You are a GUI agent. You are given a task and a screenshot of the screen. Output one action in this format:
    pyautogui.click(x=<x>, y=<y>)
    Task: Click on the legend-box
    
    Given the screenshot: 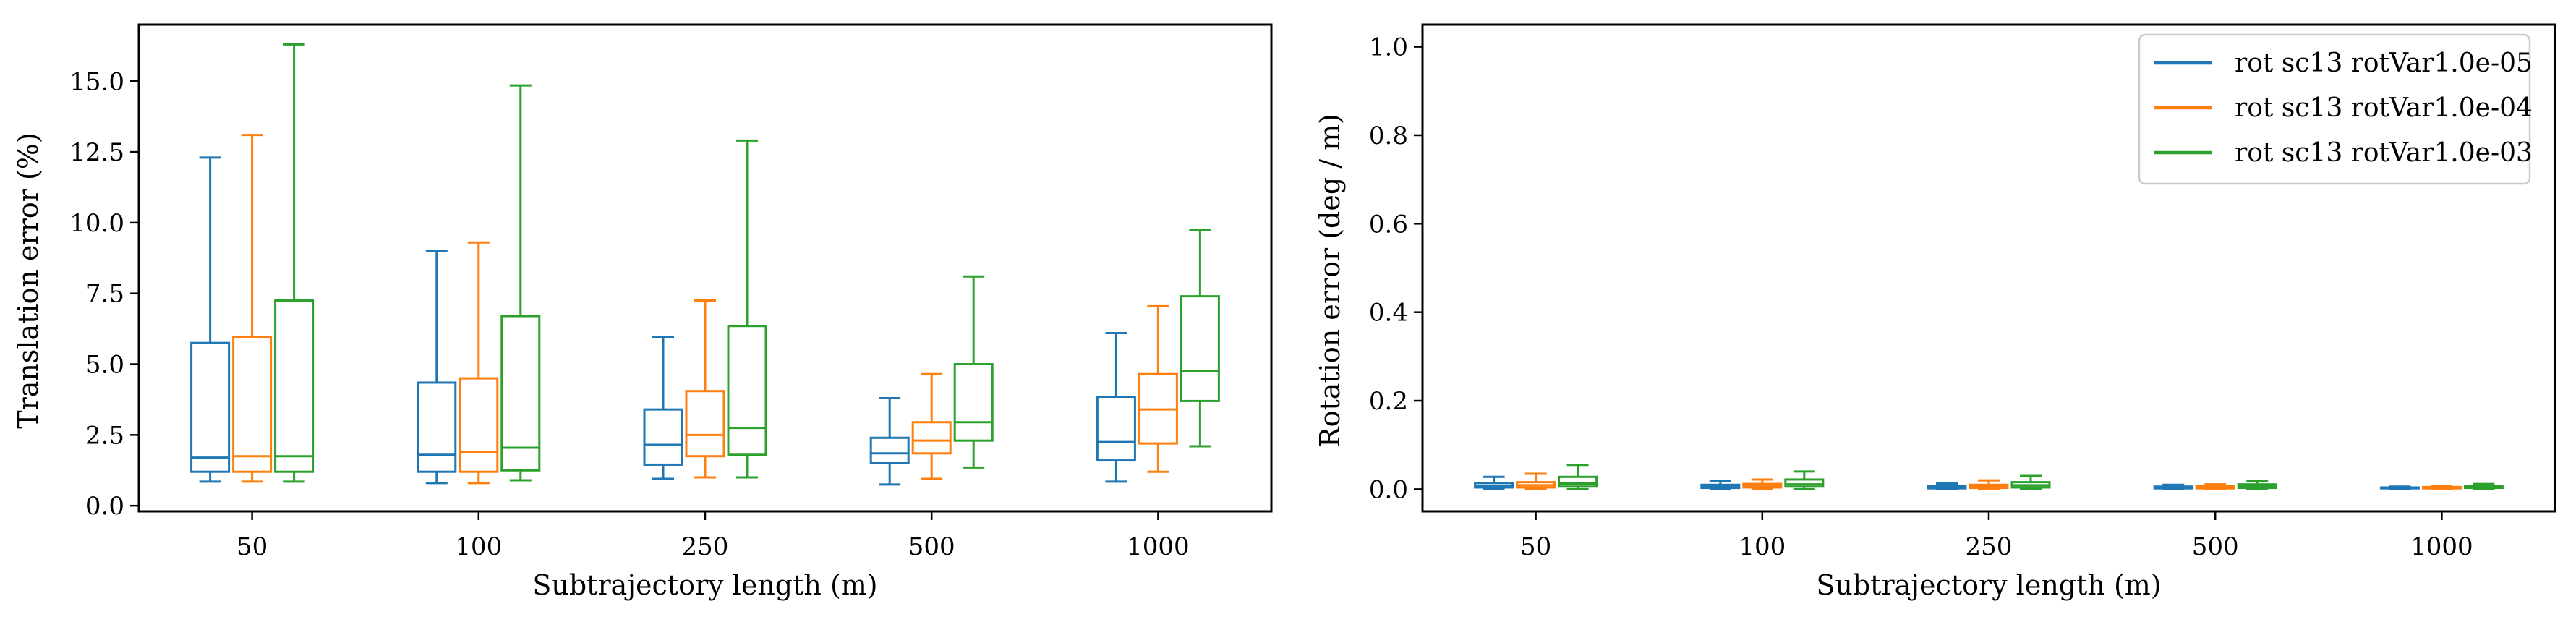 What is the action you would take?
    pyautogui.click(x=2335, y=109)
    